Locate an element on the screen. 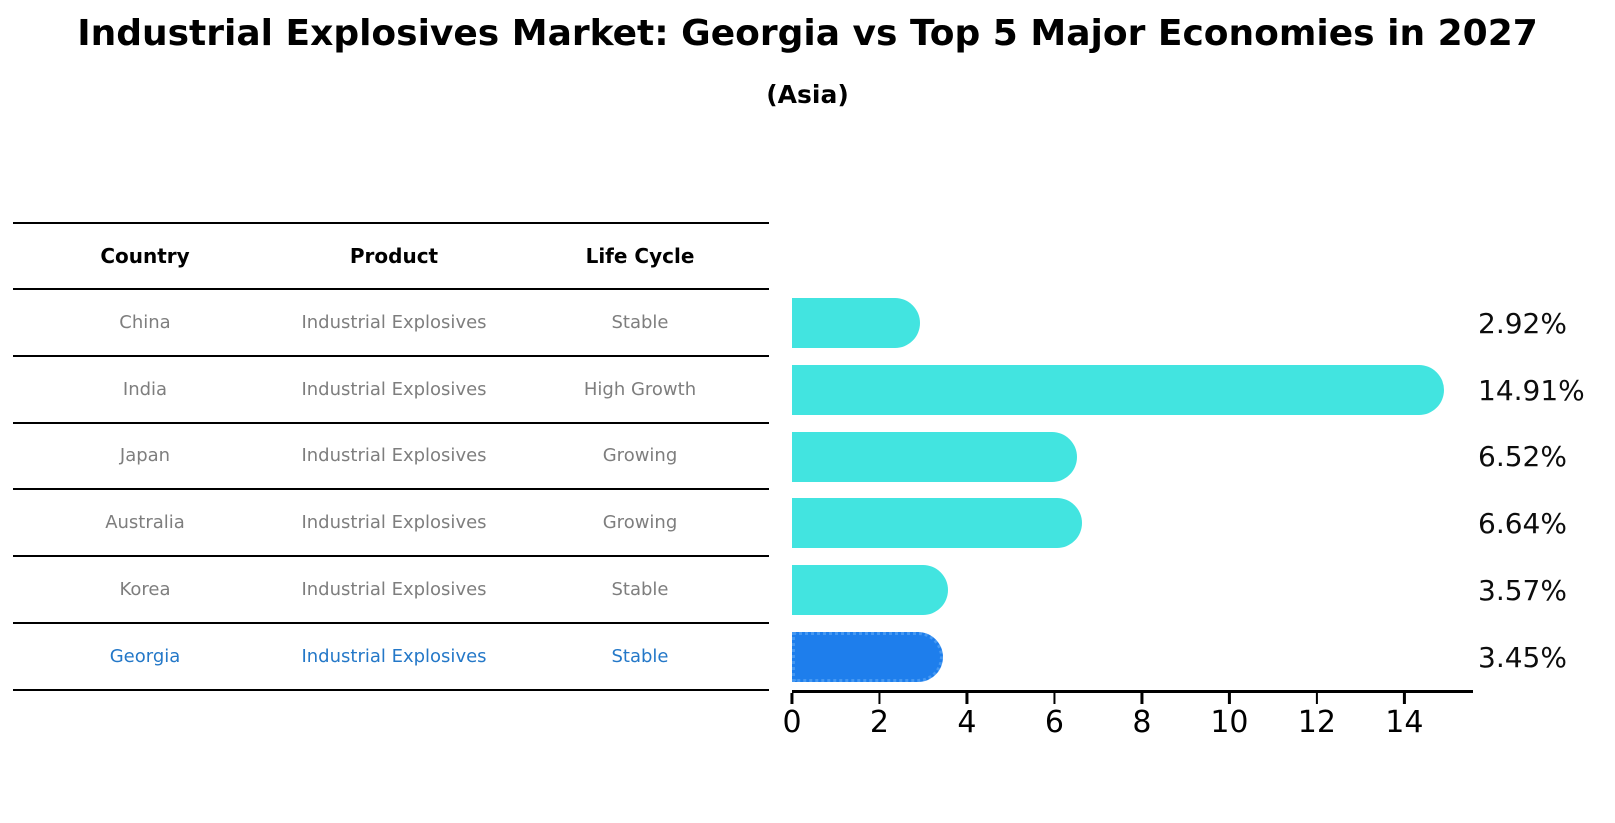 The width and height of the screenshot is (1615, 823). cell-country: Japan is located at coordinates (145, 456).